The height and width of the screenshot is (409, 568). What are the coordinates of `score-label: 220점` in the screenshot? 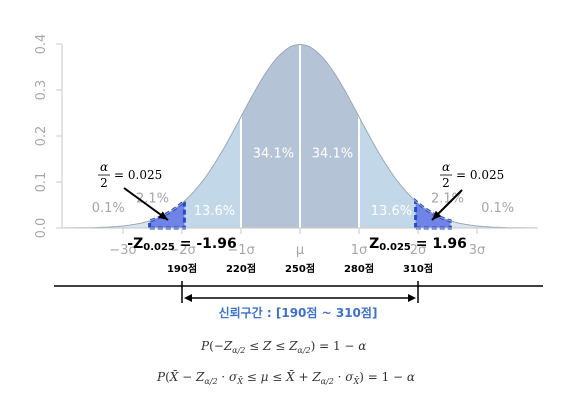 It's located at (241, 269).